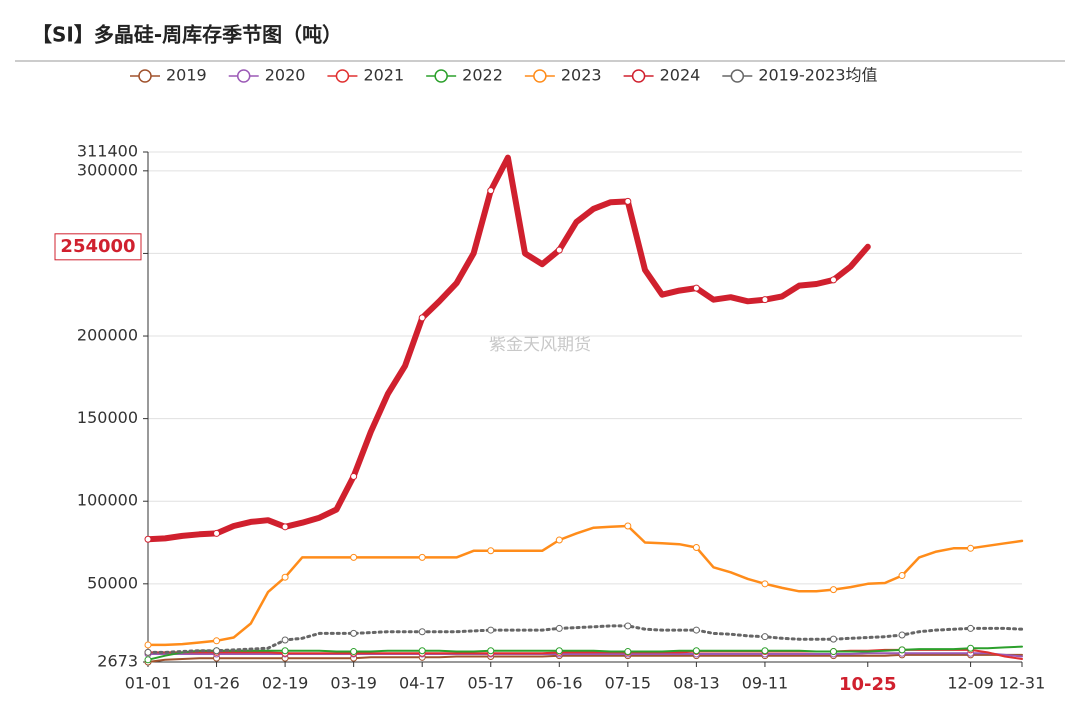 Image resolution: width=1080 pixels, height=701 pixels. Describe the element at coordinates (107, 151) in the screenshot. I see `y-tick-label: 311400` at that location.